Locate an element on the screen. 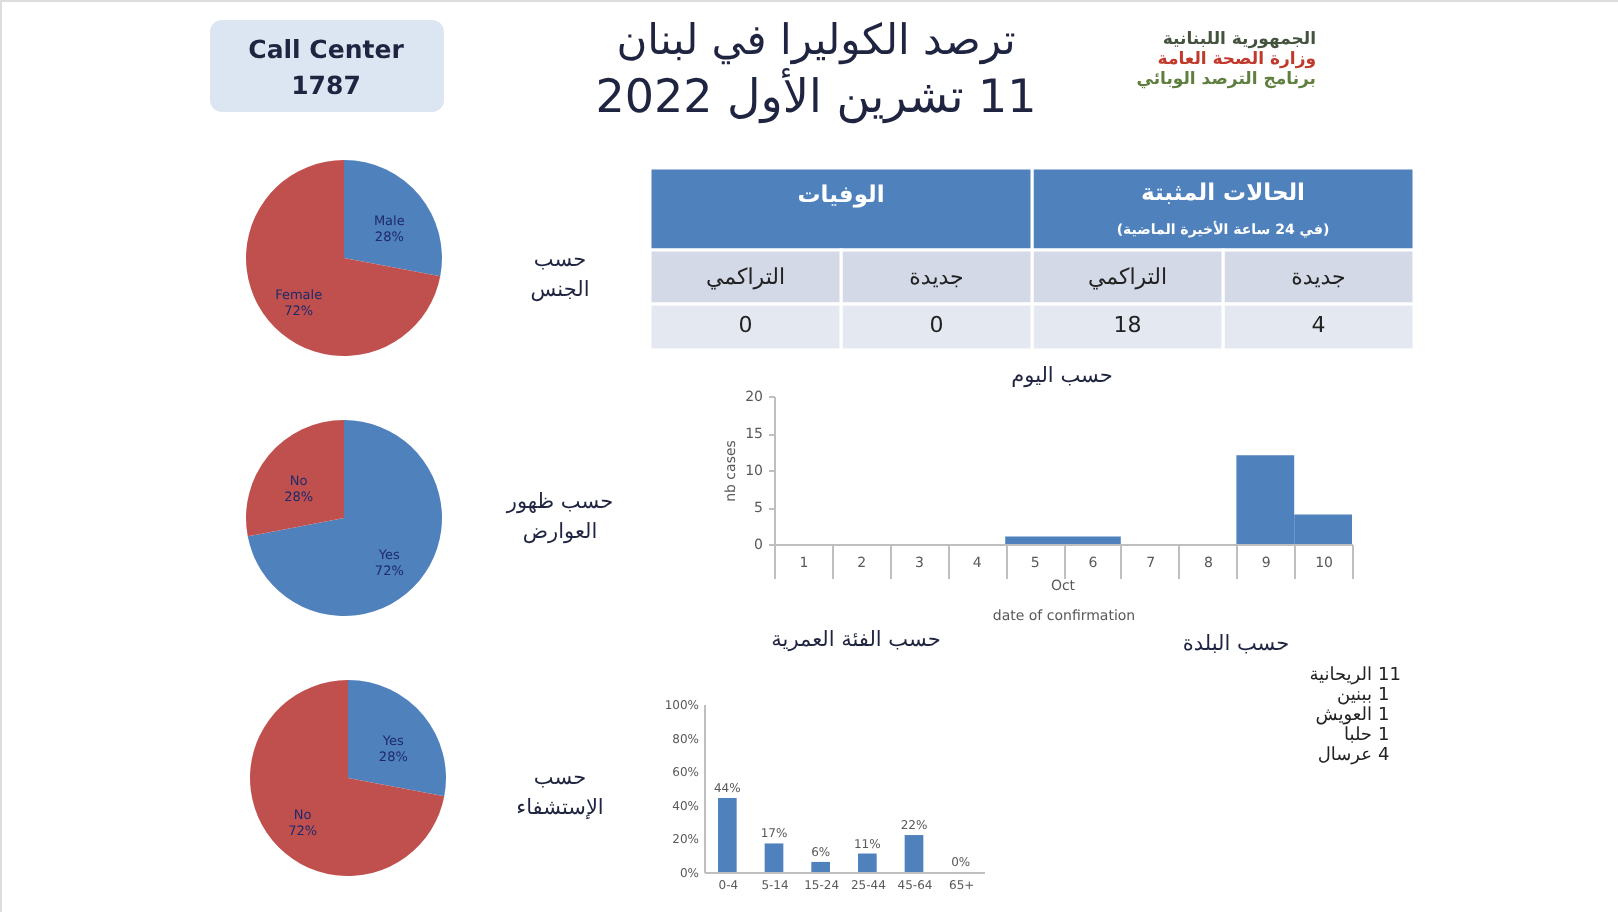 The height and width of the screenshot is (912, 1618). text: برنامج الترصد الوبائي is located at coordinates (1226, 80).